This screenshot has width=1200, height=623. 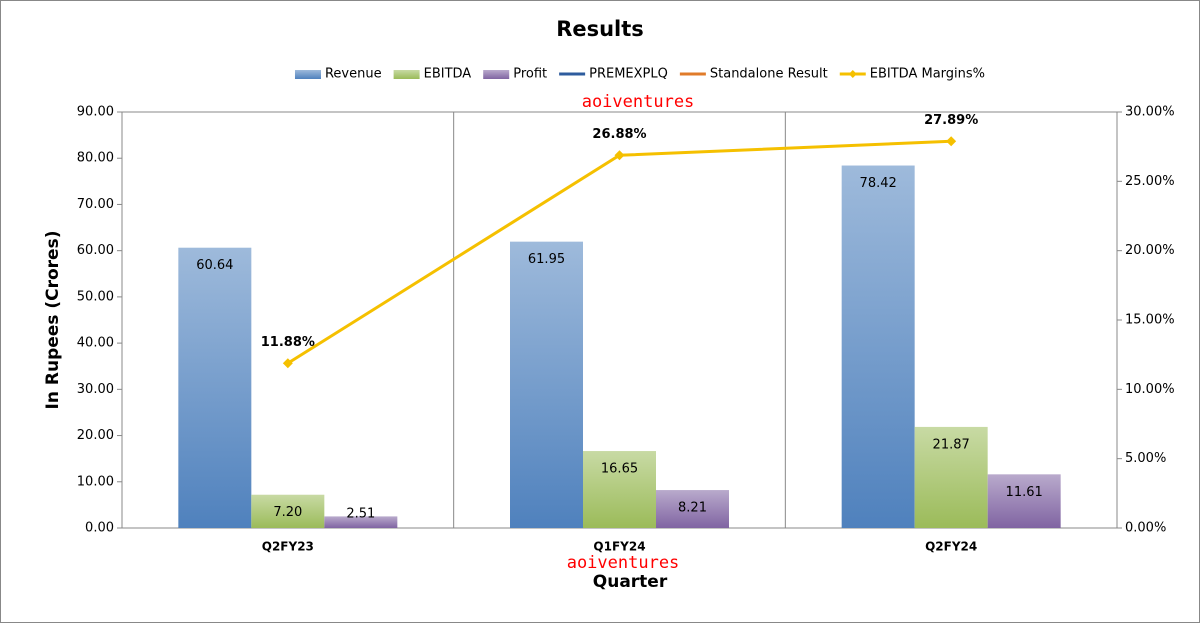 I want to click on x-tick-label: Q2FY23, so click(x=288, y=547).